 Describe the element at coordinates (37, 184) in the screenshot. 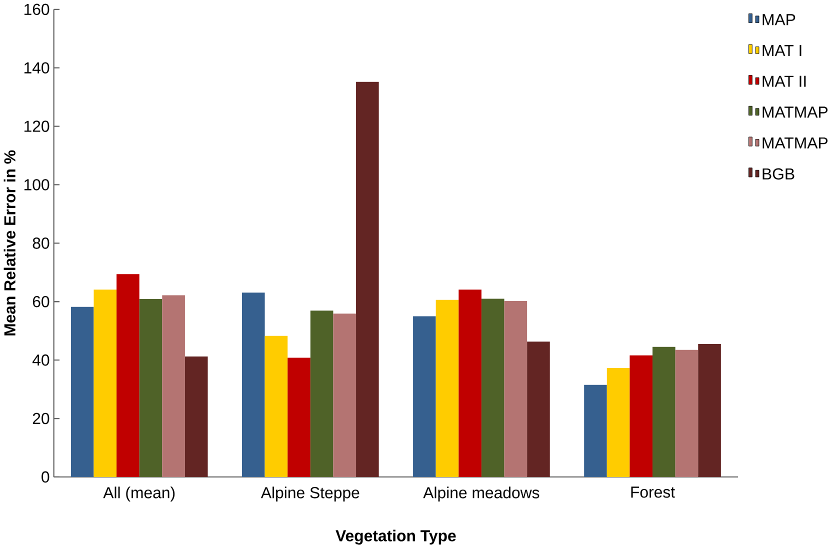

I see `y-tick-label: 100` at that location.